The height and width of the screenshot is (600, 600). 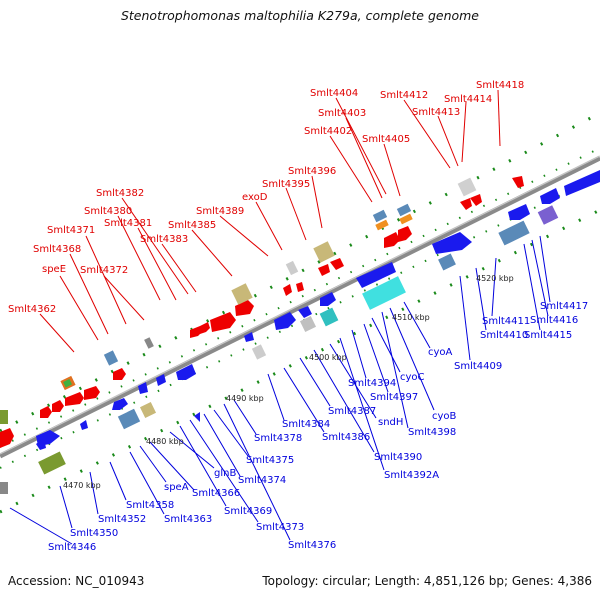 What do you see at coordinates (245, 398) in the screenshot?
I see `scale-label: 4490 kbp` at bounding box center [245, 398].